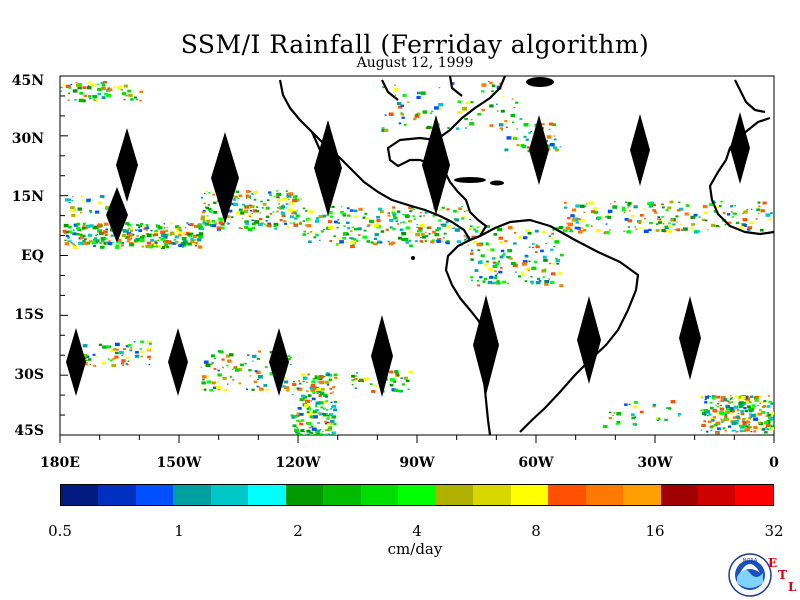 The image size is (800, 600). Describe the element at coordinates (482, 168) in the screenshot. I see `islands` at that location.